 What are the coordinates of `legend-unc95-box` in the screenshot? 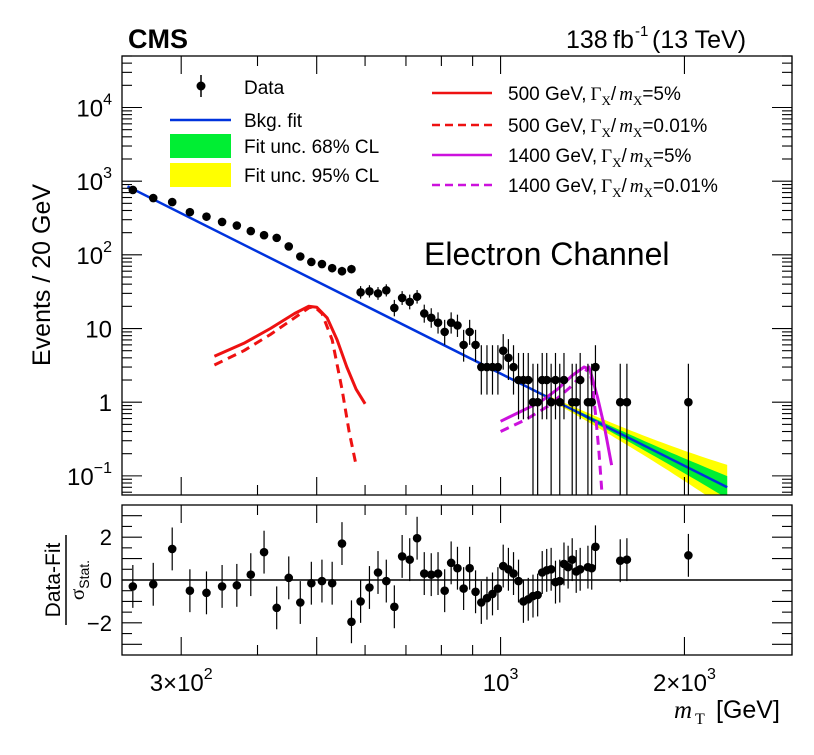 It's located at (200, 175).